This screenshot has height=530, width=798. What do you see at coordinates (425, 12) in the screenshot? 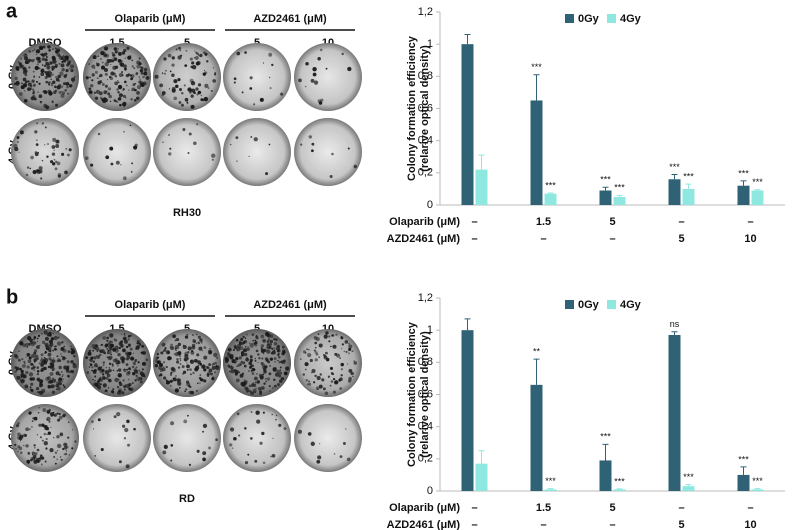
I see `y-tick-label: 1,2` at bounding box center [425, 12].